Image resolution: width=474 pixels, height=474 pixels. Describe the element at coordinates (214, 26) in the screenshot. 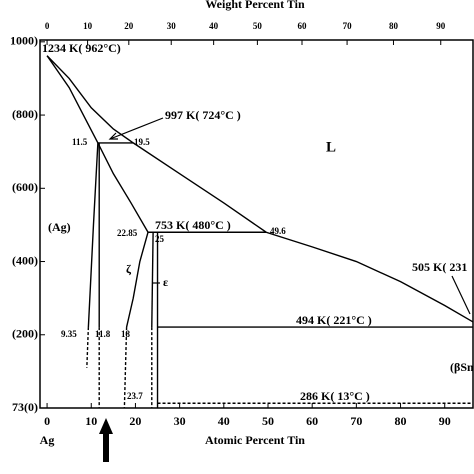

I see `x2-tick-label: 40` at that location.